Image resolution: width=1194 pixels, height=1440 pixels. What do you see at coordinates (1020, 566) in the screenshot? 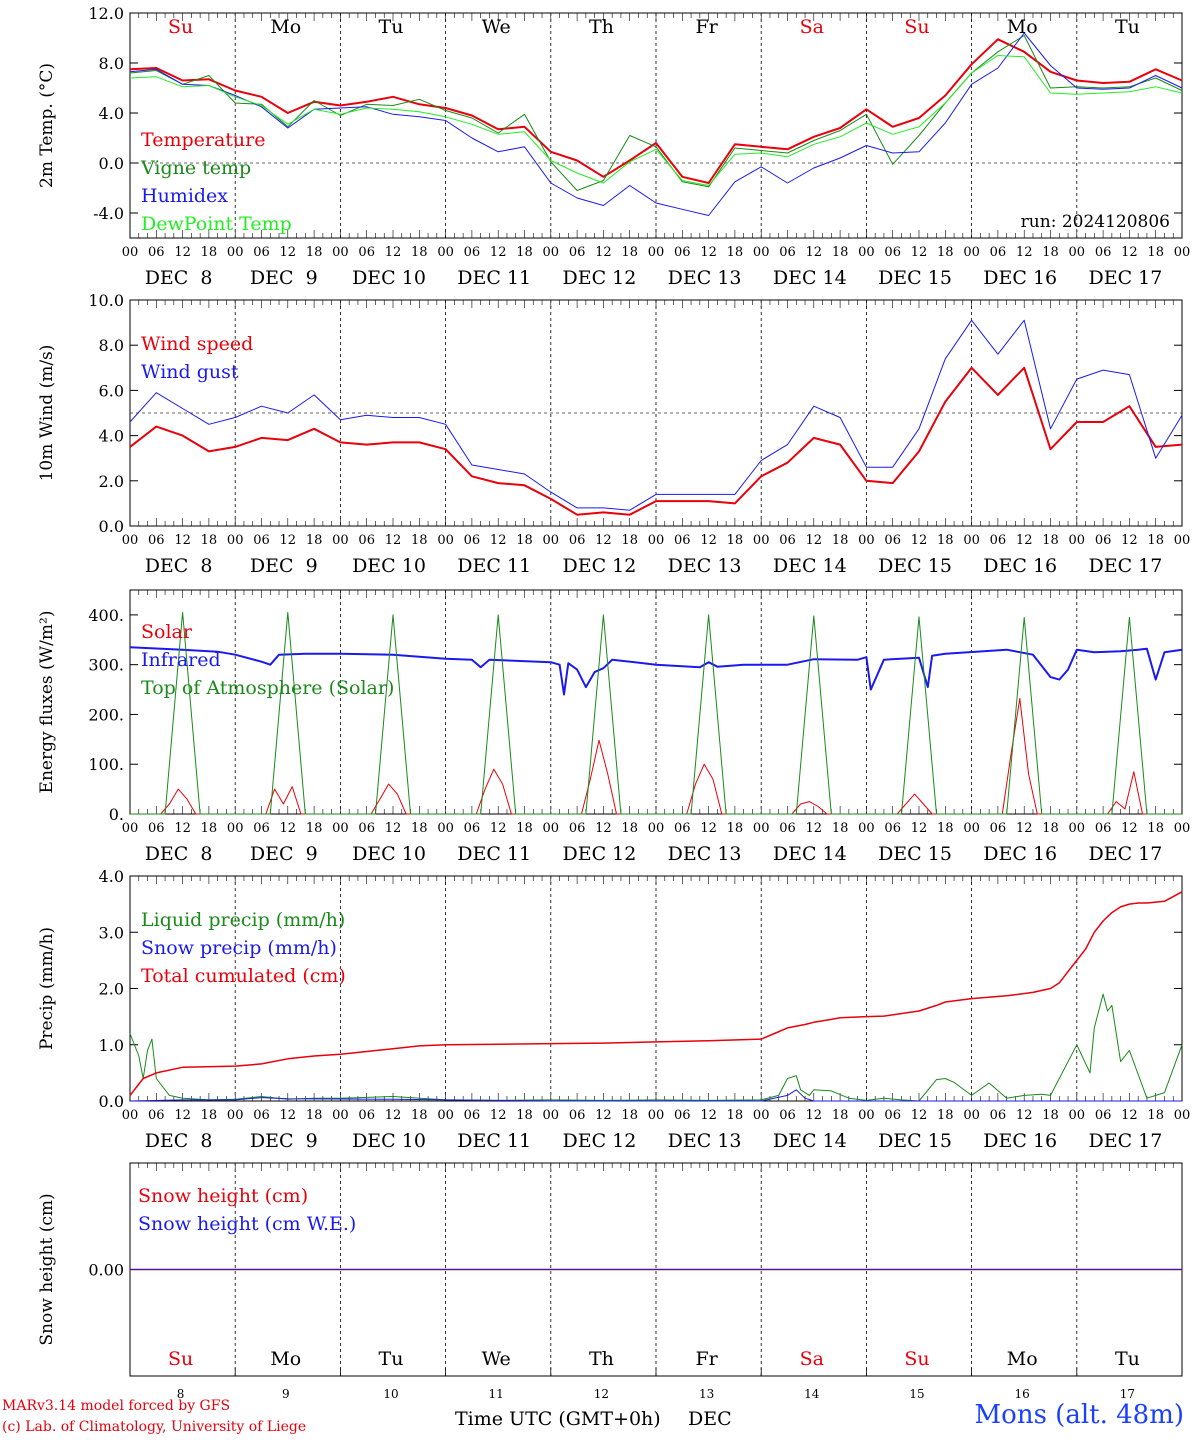
I see `date-label: DEC 16` at bounding box center [1020, 566].